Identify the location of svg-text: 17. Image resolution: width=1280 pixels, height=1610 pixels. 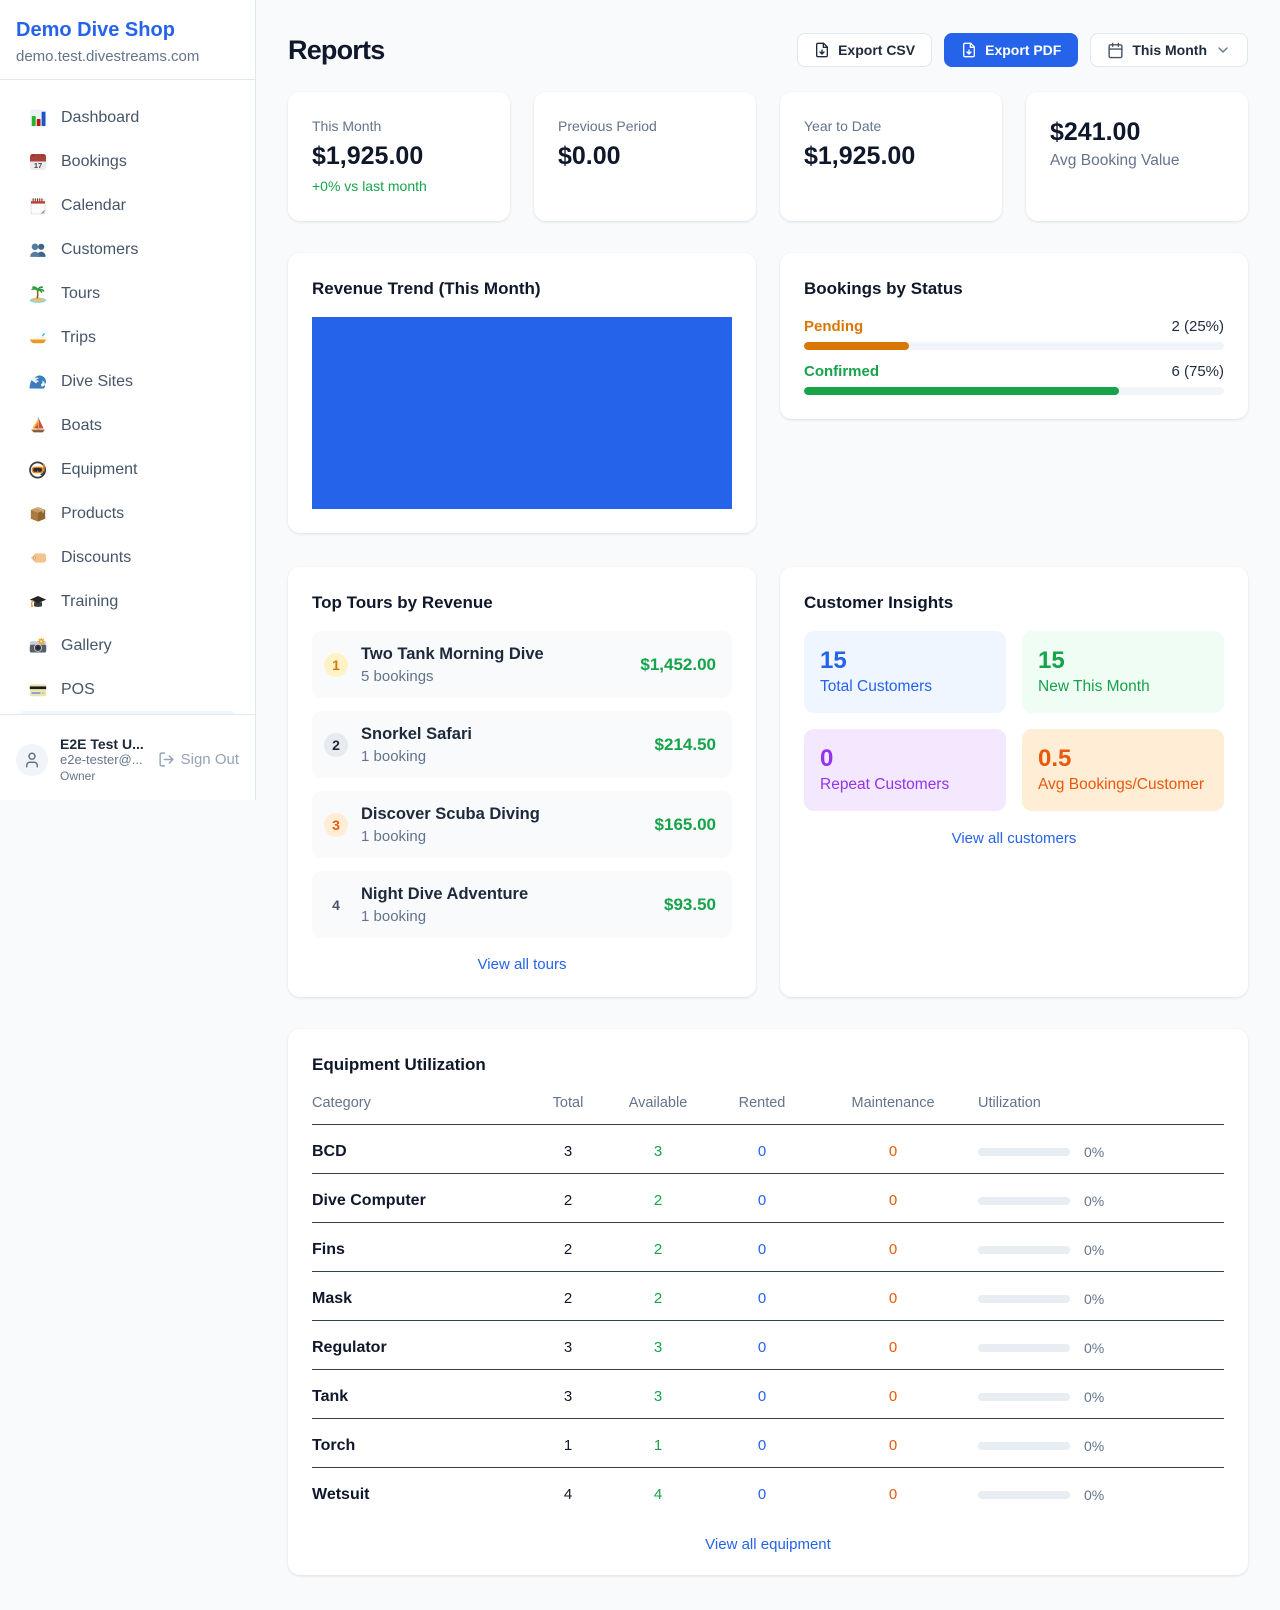
(38, 165).